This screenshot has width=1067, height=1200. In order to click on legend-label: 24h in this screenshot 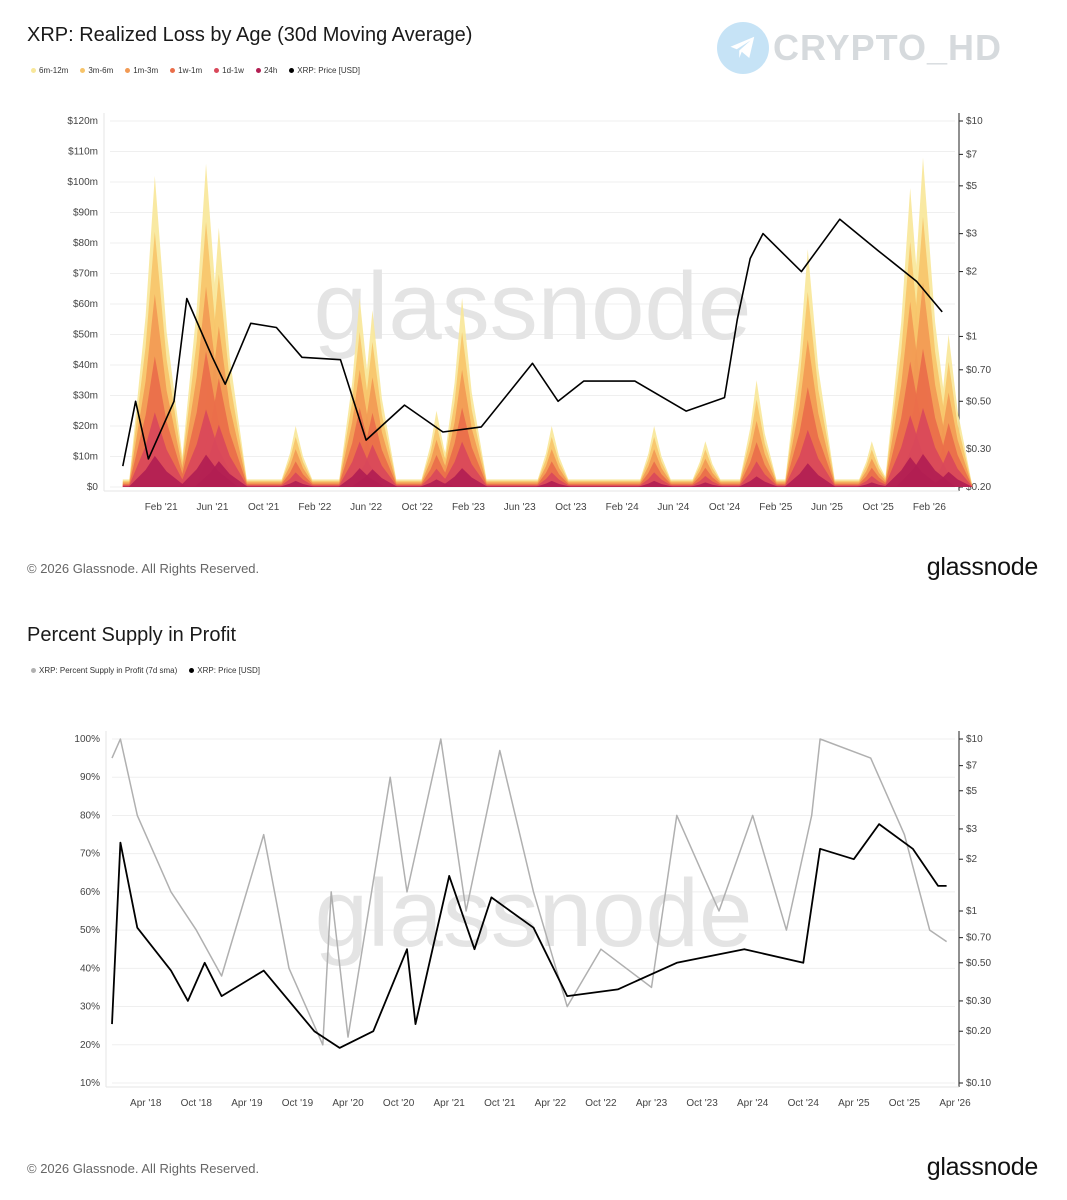, I will do `click(270, 70)`.